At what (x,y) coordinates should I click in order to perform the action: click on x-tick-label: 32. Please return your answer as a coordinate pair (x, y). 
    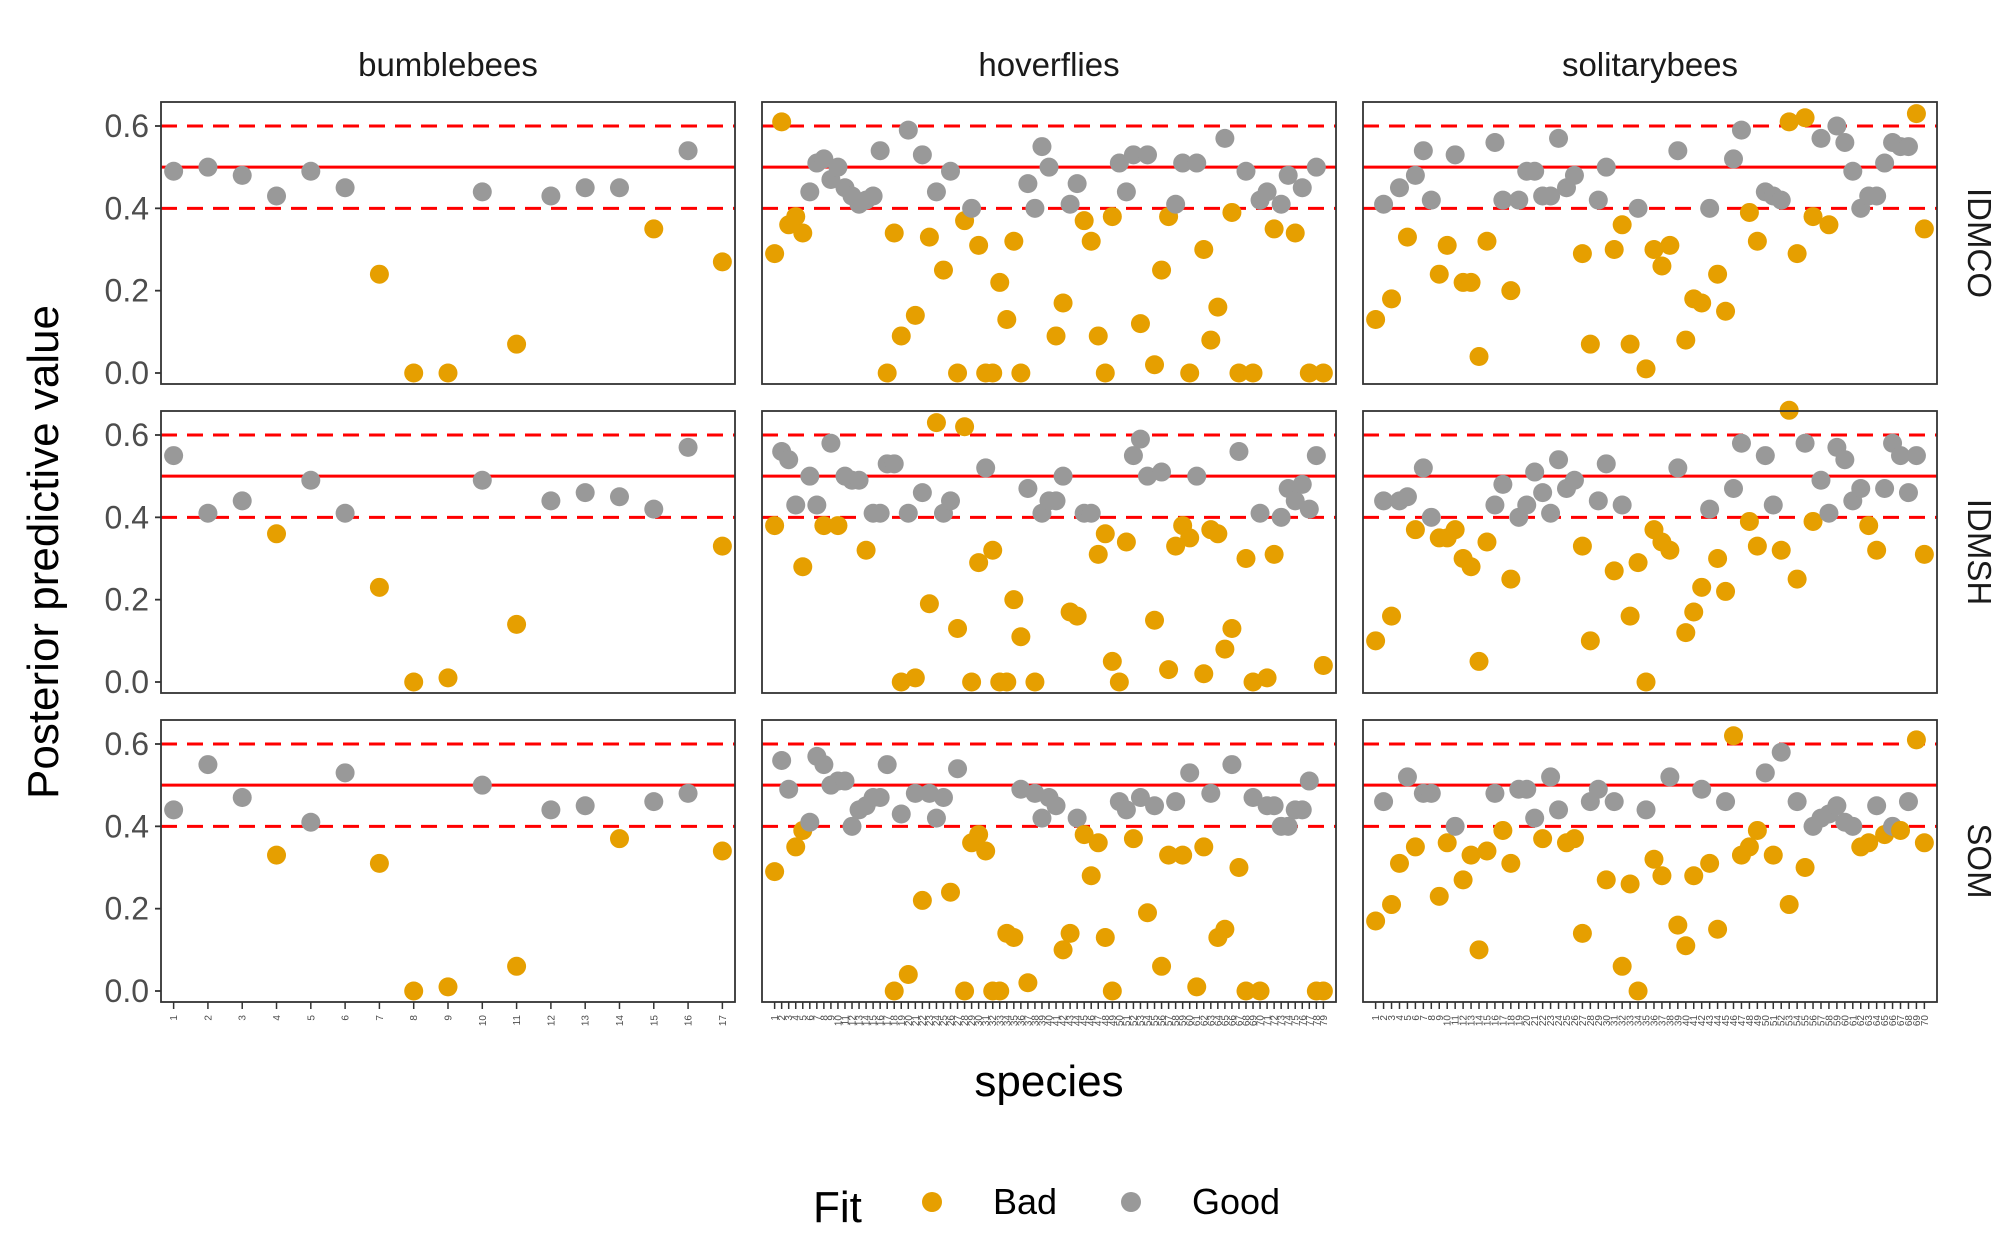
    Looking at the image, I should click on (1623, 1021).